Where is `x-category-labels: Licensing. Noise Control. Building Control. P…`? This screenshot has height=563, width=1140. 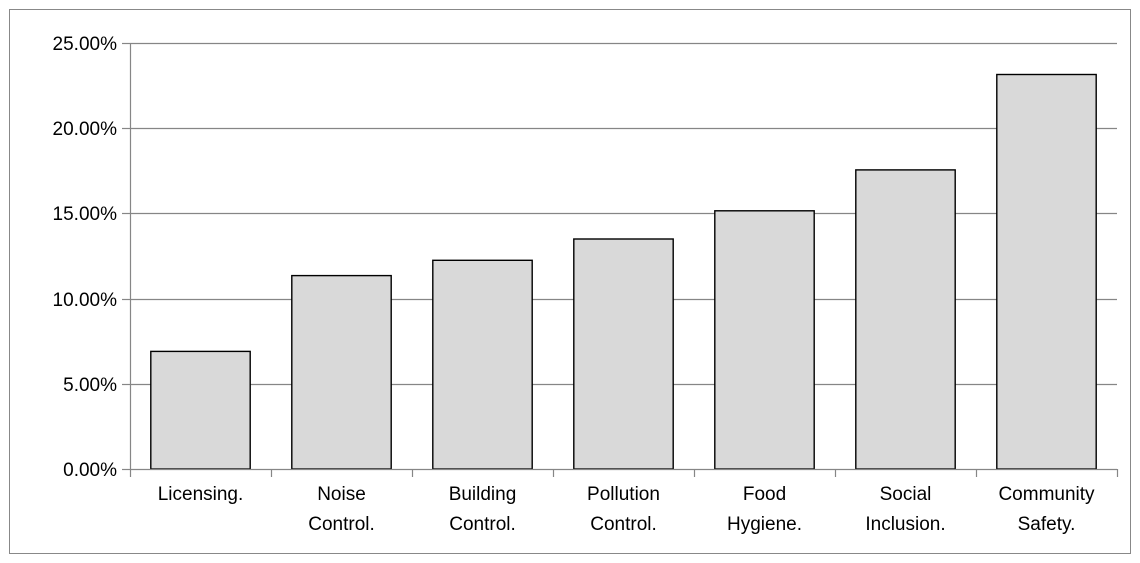 x-category-labels: Licensing. Noise Control. Building Control. P… is located at coordinates (626, 509).